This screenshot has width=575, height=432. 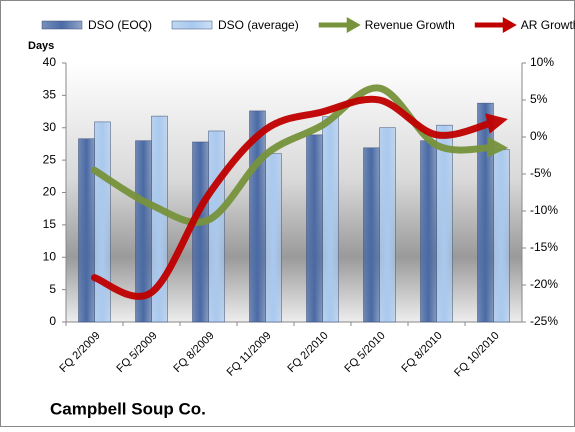 What do you see at coordinates (52, 321) in the screenshot?
I see `y-tick-label: 0` at bounding box center [52, 321].